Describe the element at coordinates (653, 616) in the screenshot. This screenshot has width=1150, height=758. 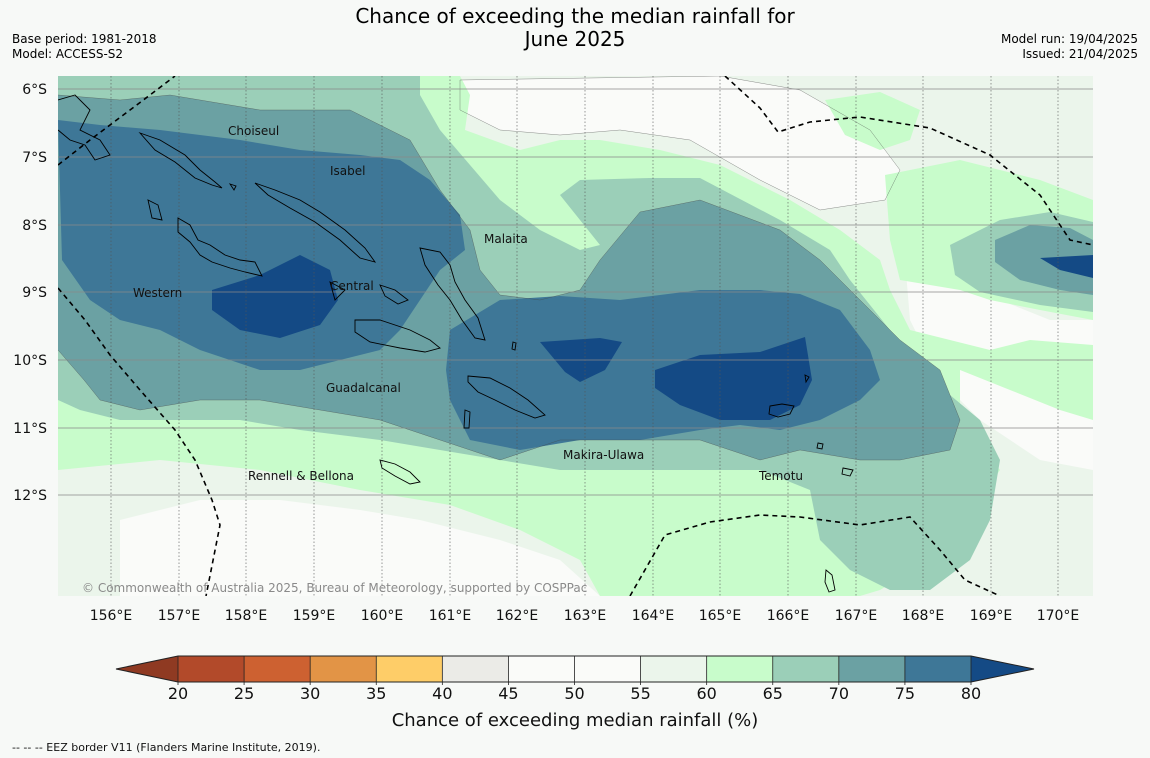
I see `lon-label: 164°E` at that location.